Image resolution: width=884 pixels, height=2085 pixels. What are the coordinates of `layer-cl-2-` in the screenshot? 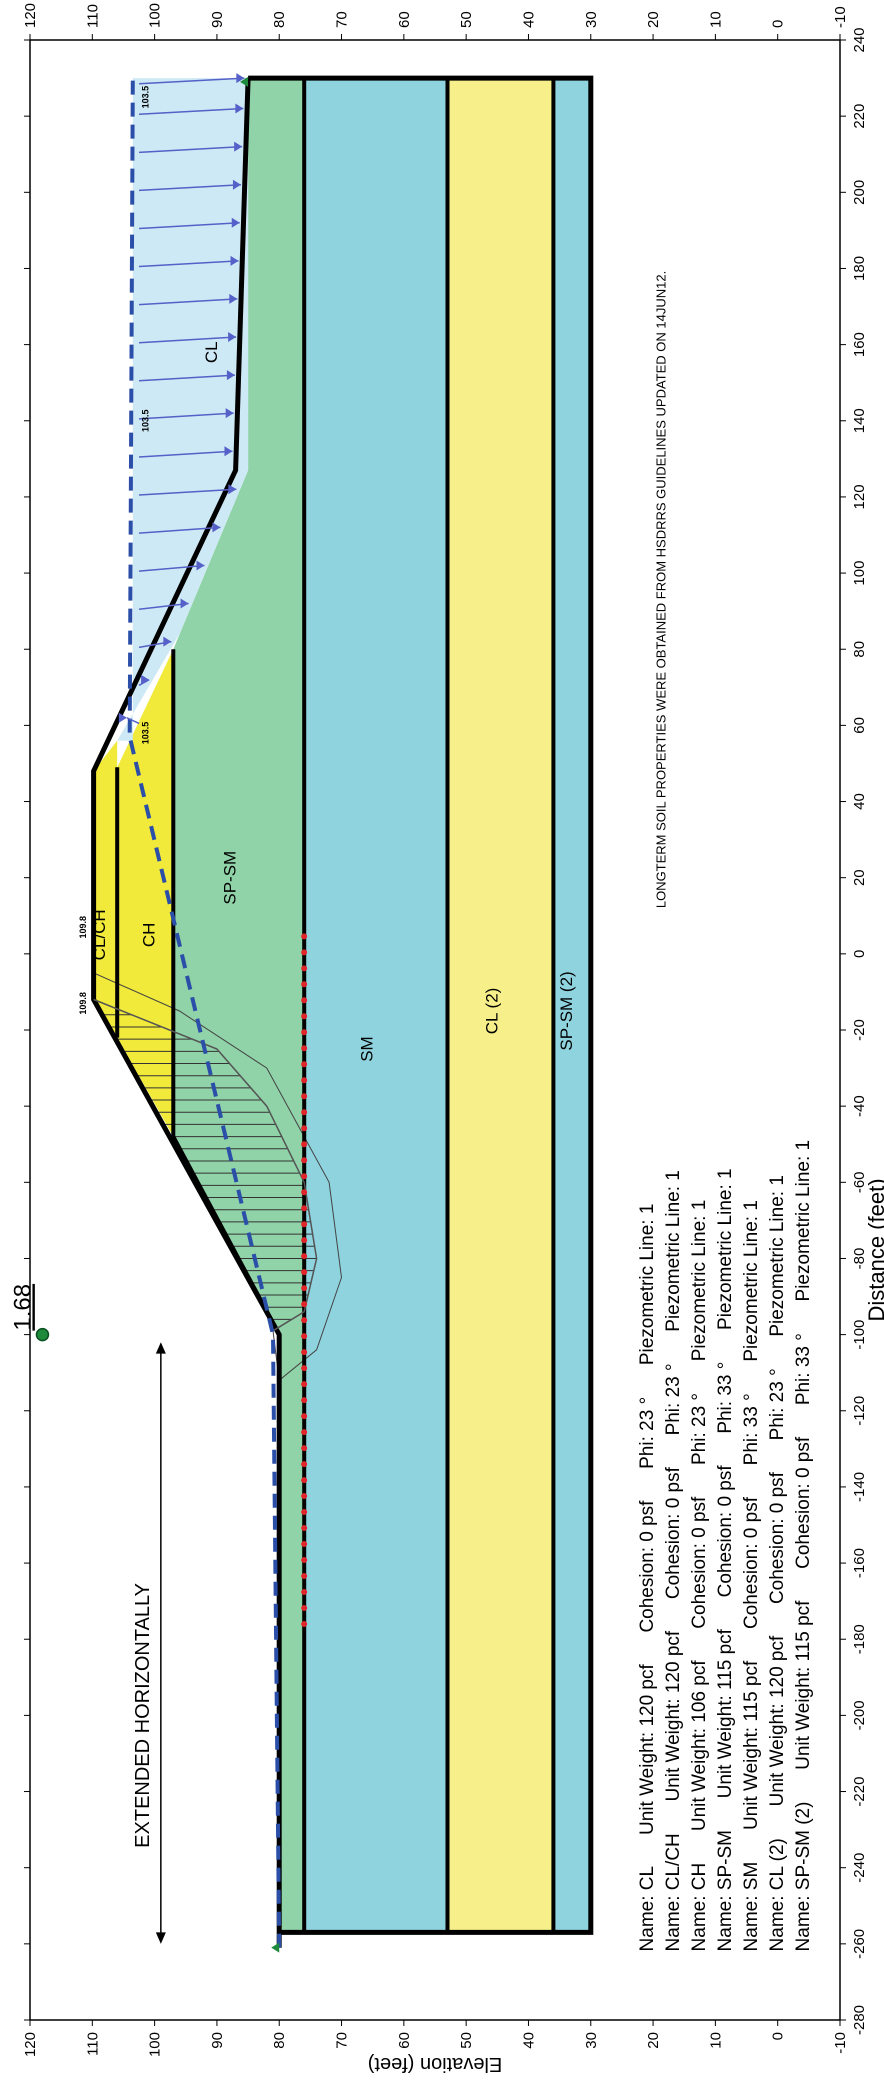 It's located at (500, 1005).